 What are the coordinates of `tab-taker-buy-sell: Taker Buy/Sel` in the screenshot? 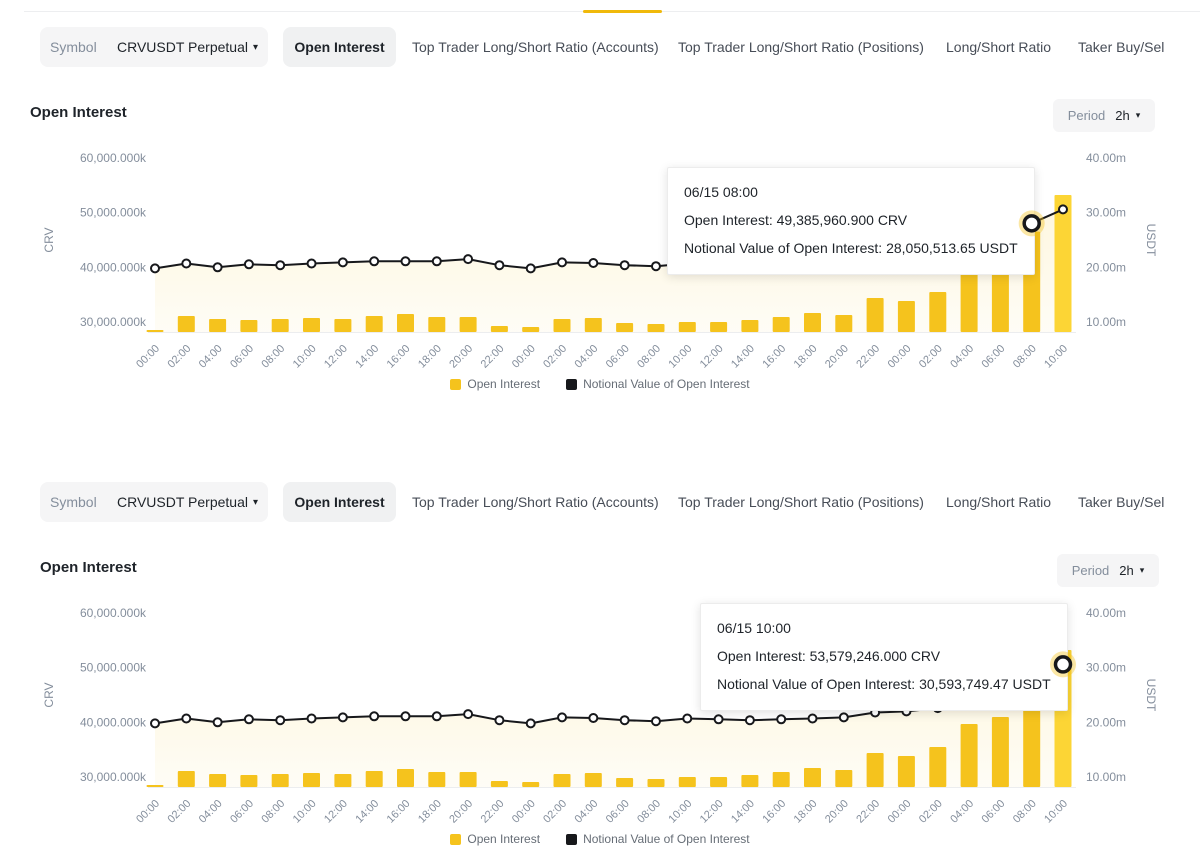 It's located at (1121, 502).